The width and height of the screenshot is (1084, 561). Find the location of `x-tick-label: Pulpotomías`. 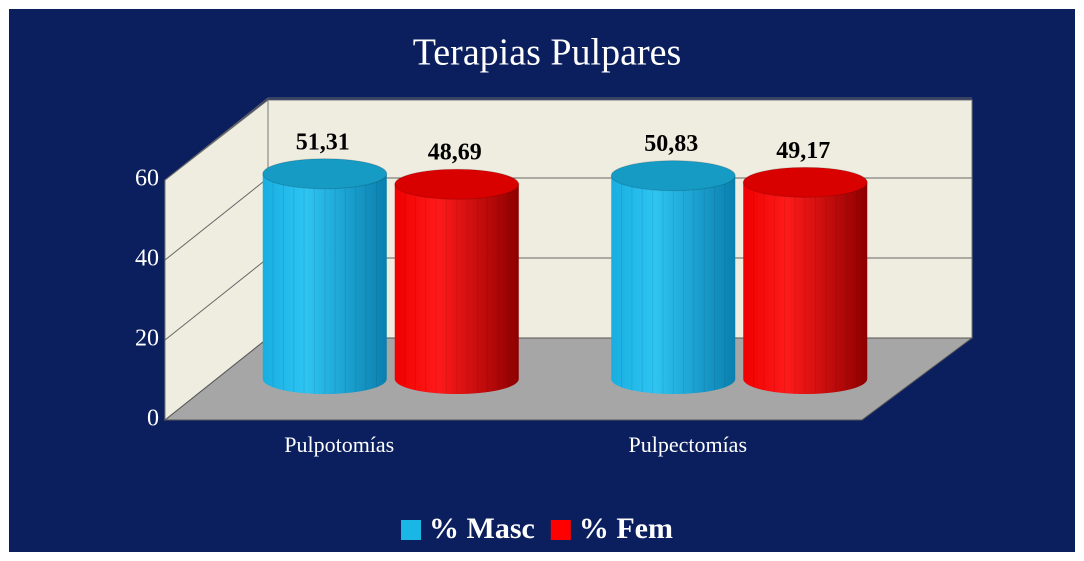

x-tick-label: Pulpotomías is located at coordinates (339, 444).